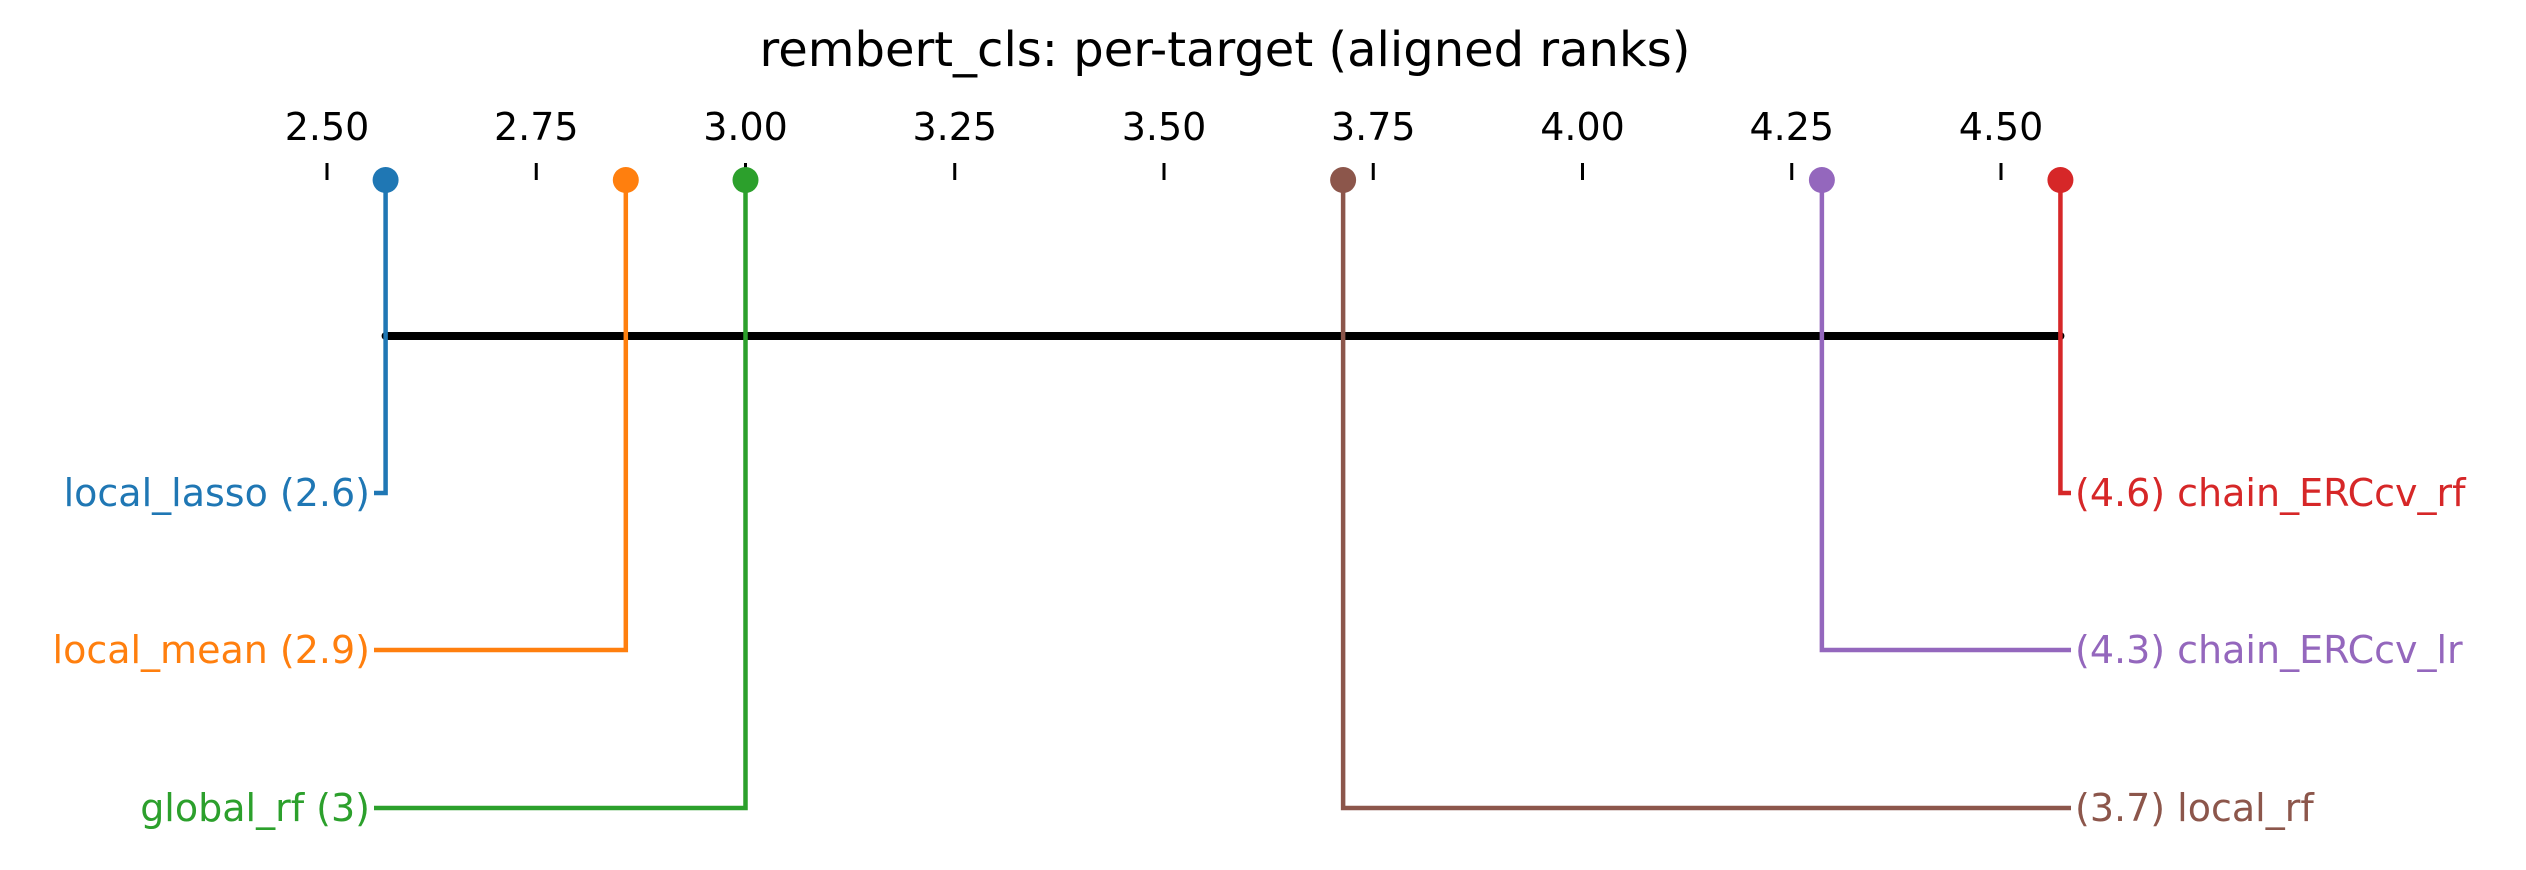 This screenshot has height=870, width=2526. Describe the element at coordinates (327, 127) in the screenshot. I see `axis-tick-label: 2.50` at that location.